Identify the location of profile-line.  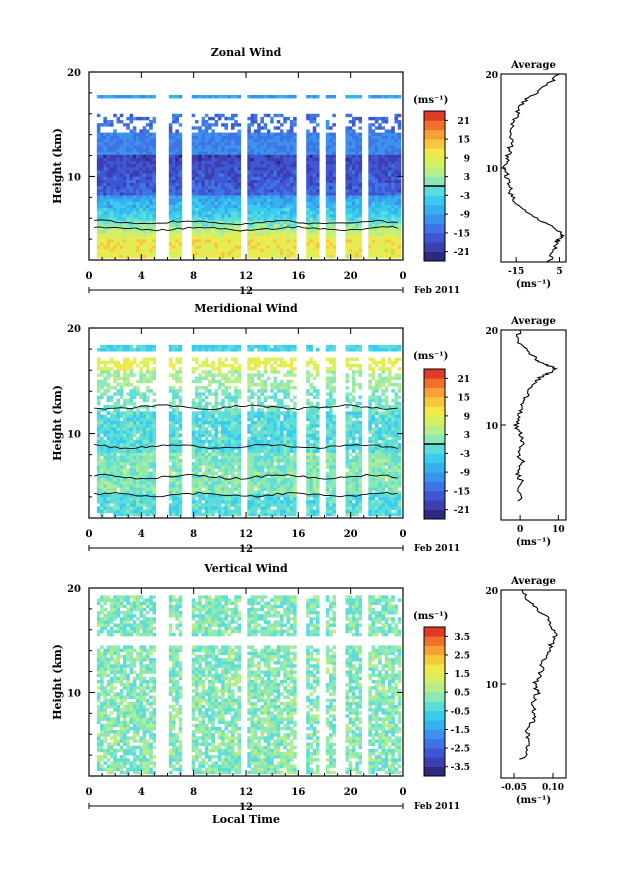
(534, 168).